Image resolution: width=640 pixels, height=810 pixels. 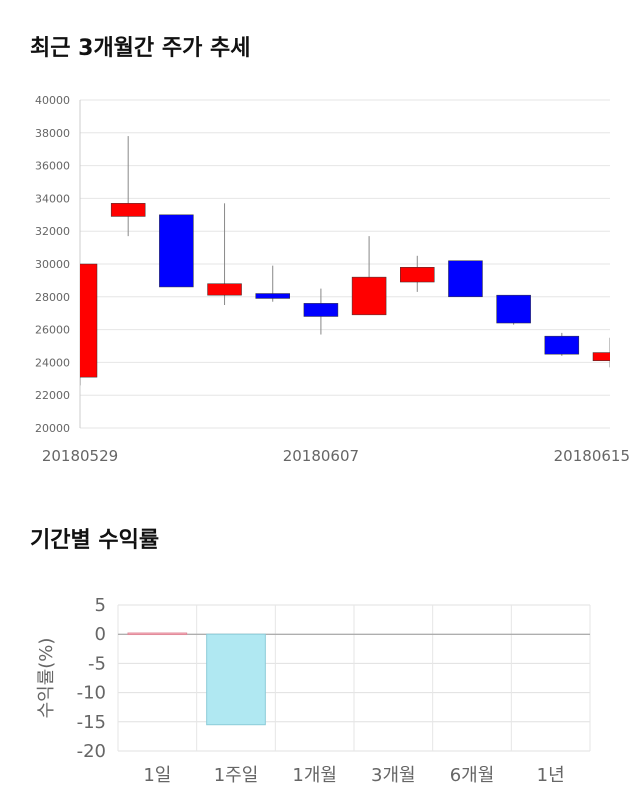 I want to click on x-tick-label: 3개월, so click(x=393, y=775).